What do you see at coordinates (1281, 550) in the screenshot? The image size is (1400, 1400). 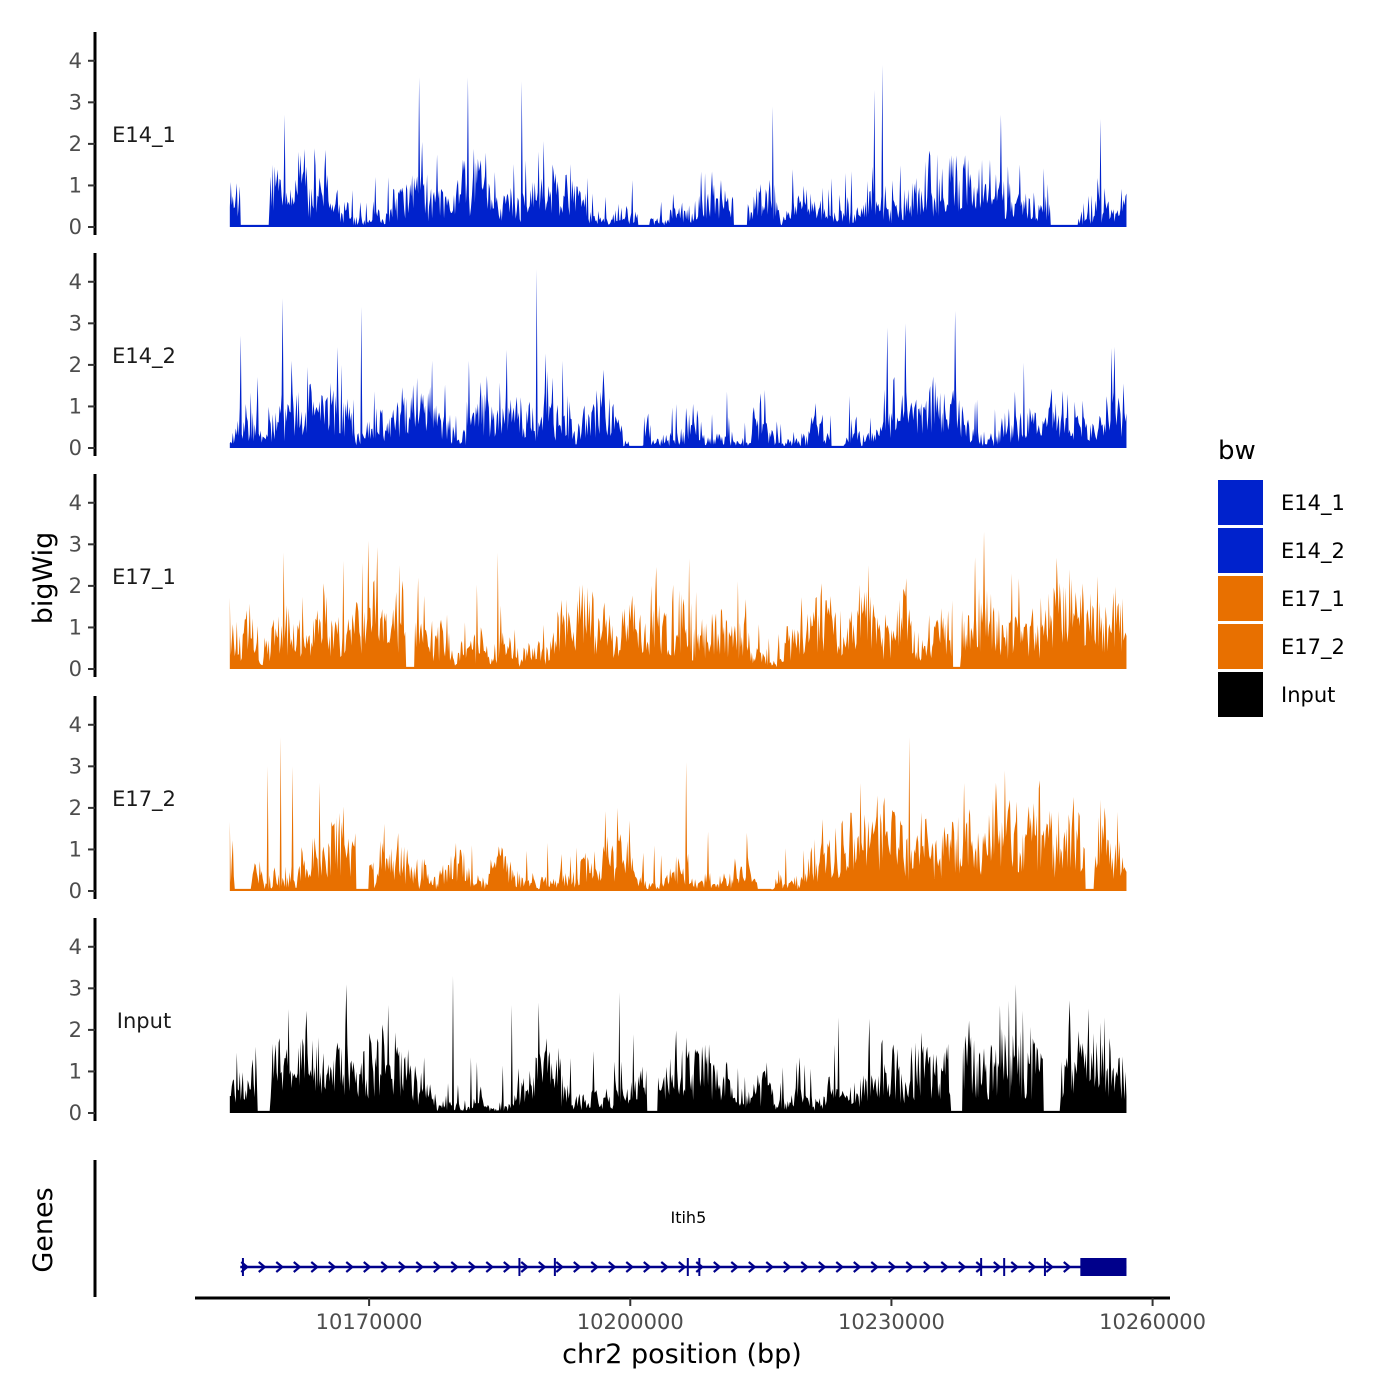 I see `legend-item-e14_2: E14_2` at bounding box center [1281, 550].